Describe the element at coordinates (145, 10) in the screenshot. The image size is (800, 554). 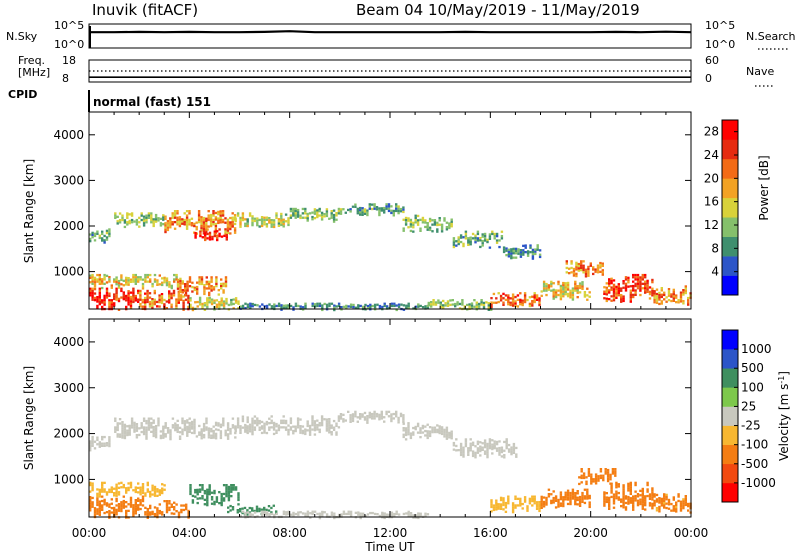
I see `station-title: Inuvik (fitACF)` at that location.